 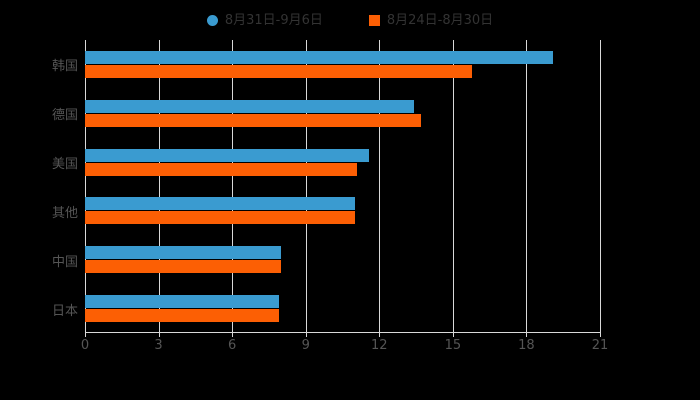 I want to click on y-tick-label: 中国, so click(x=64, y=262).